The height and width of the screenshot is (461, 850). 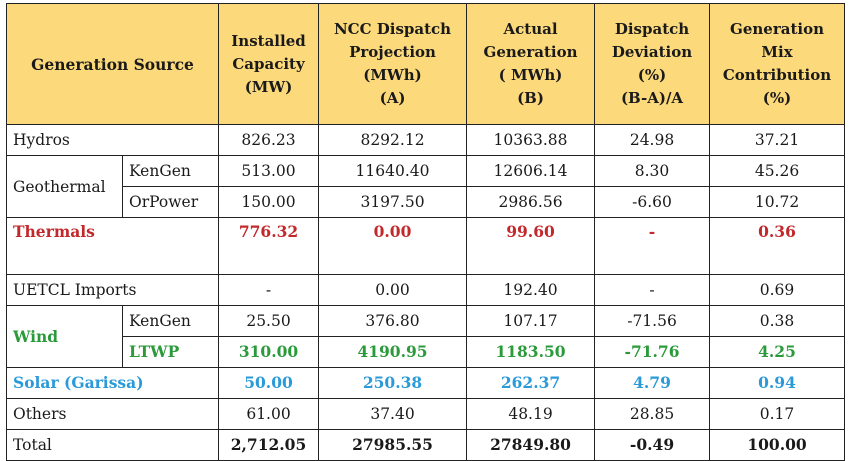 I want to click on table-row-others: Others 61.00 37.40 48.19 28.85 0.17, so click(x=425, y=414).